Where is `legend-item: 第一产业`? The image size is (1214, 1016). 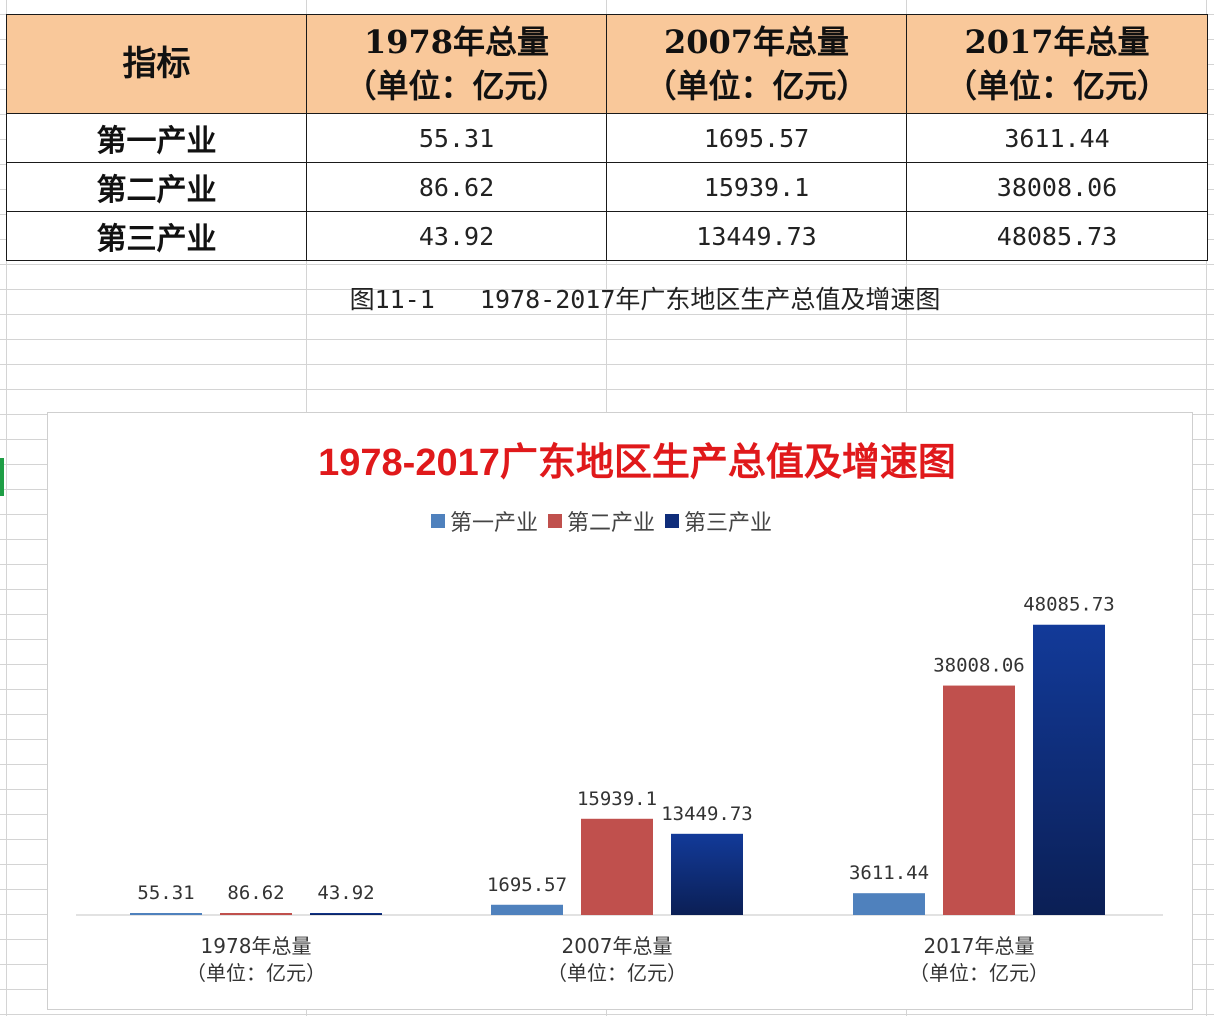 legend-item: 第一产业 is located at coordinates (484, 521).